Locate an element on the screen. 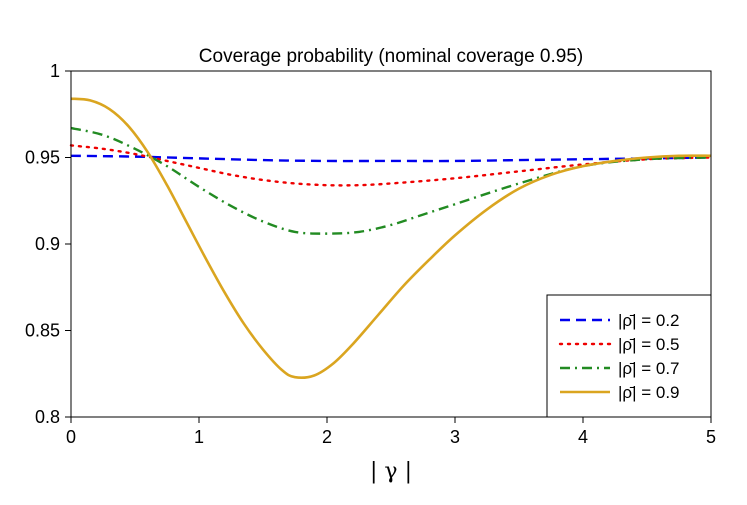  x-axis-label: | γ | is located at coordinates (391, 471).